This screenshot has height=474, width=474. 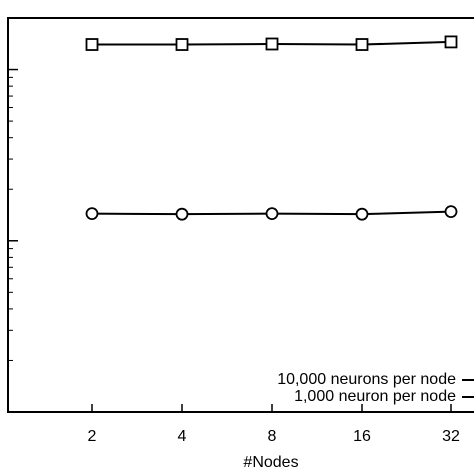 What do you see at coordinates (375, 396) in the screenshot?
I see `legend-label: 1,000 neuron per node` at bounding box center [375, 396].